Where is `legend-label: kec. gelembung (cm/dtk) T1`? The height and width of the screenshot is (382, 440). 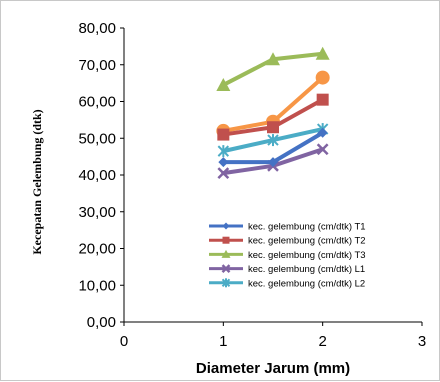 legend-label: kec. gelembung (cm/dtk) T1 is located at coordinates (307, 227).